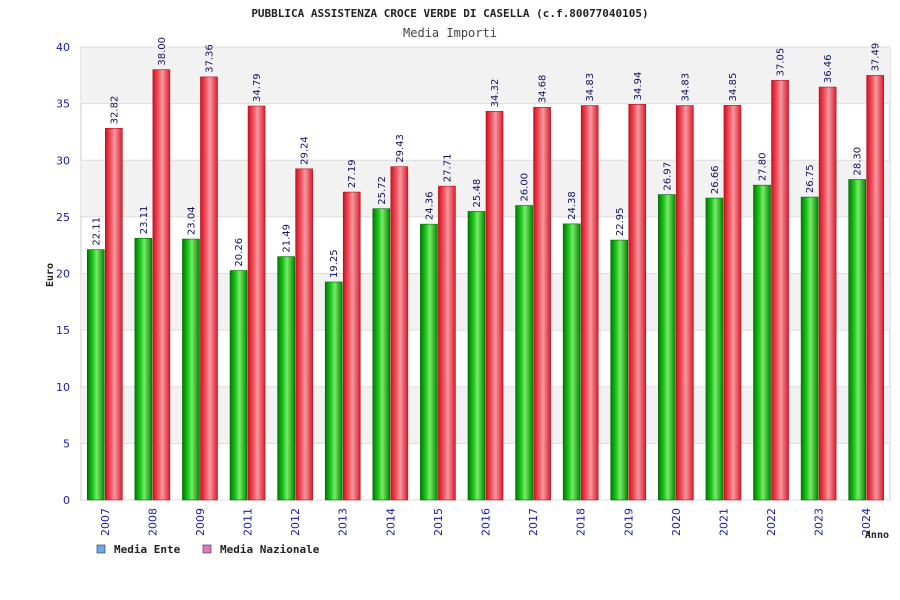 This screenshot has width=900, height=600. I want to click on bar-media-nazionale-2020, so click(685, 303).